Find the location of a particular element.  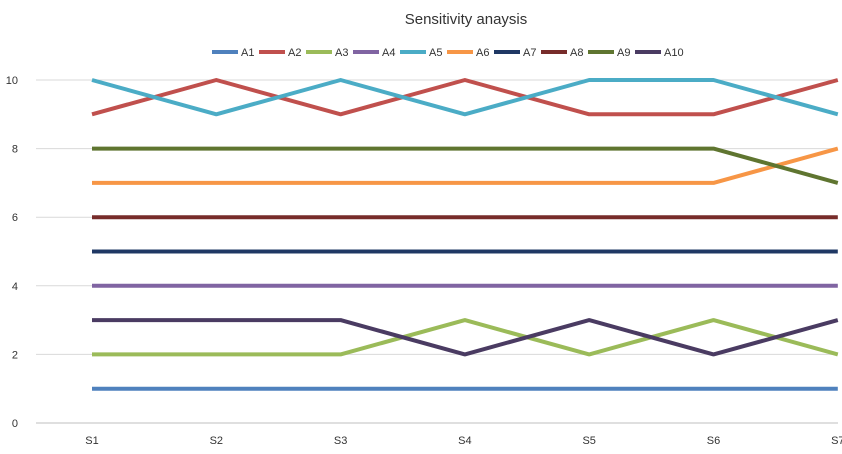

x-tick-label: S3 is located at coordinates (340, 441).